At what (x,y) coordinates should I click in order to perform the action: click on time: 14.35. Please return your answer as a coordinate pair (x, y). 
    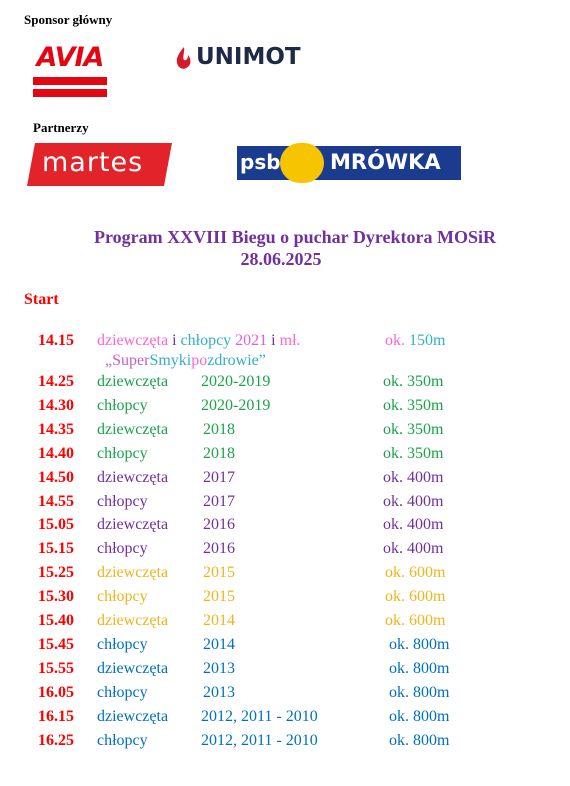
    Looking at the image, I should click on (56, 429).